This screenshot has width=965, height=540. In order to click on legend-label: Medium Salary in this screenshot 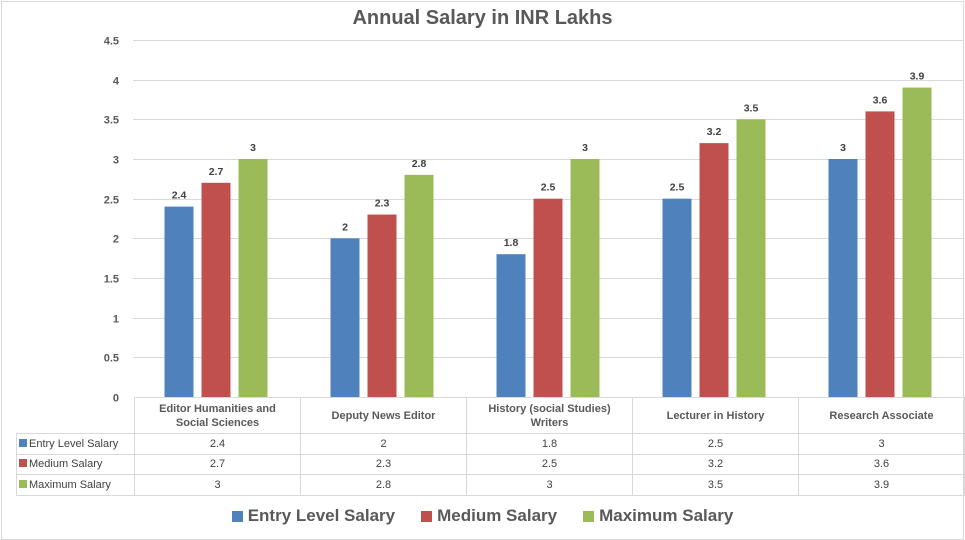, I will do `click(497, 515)`.